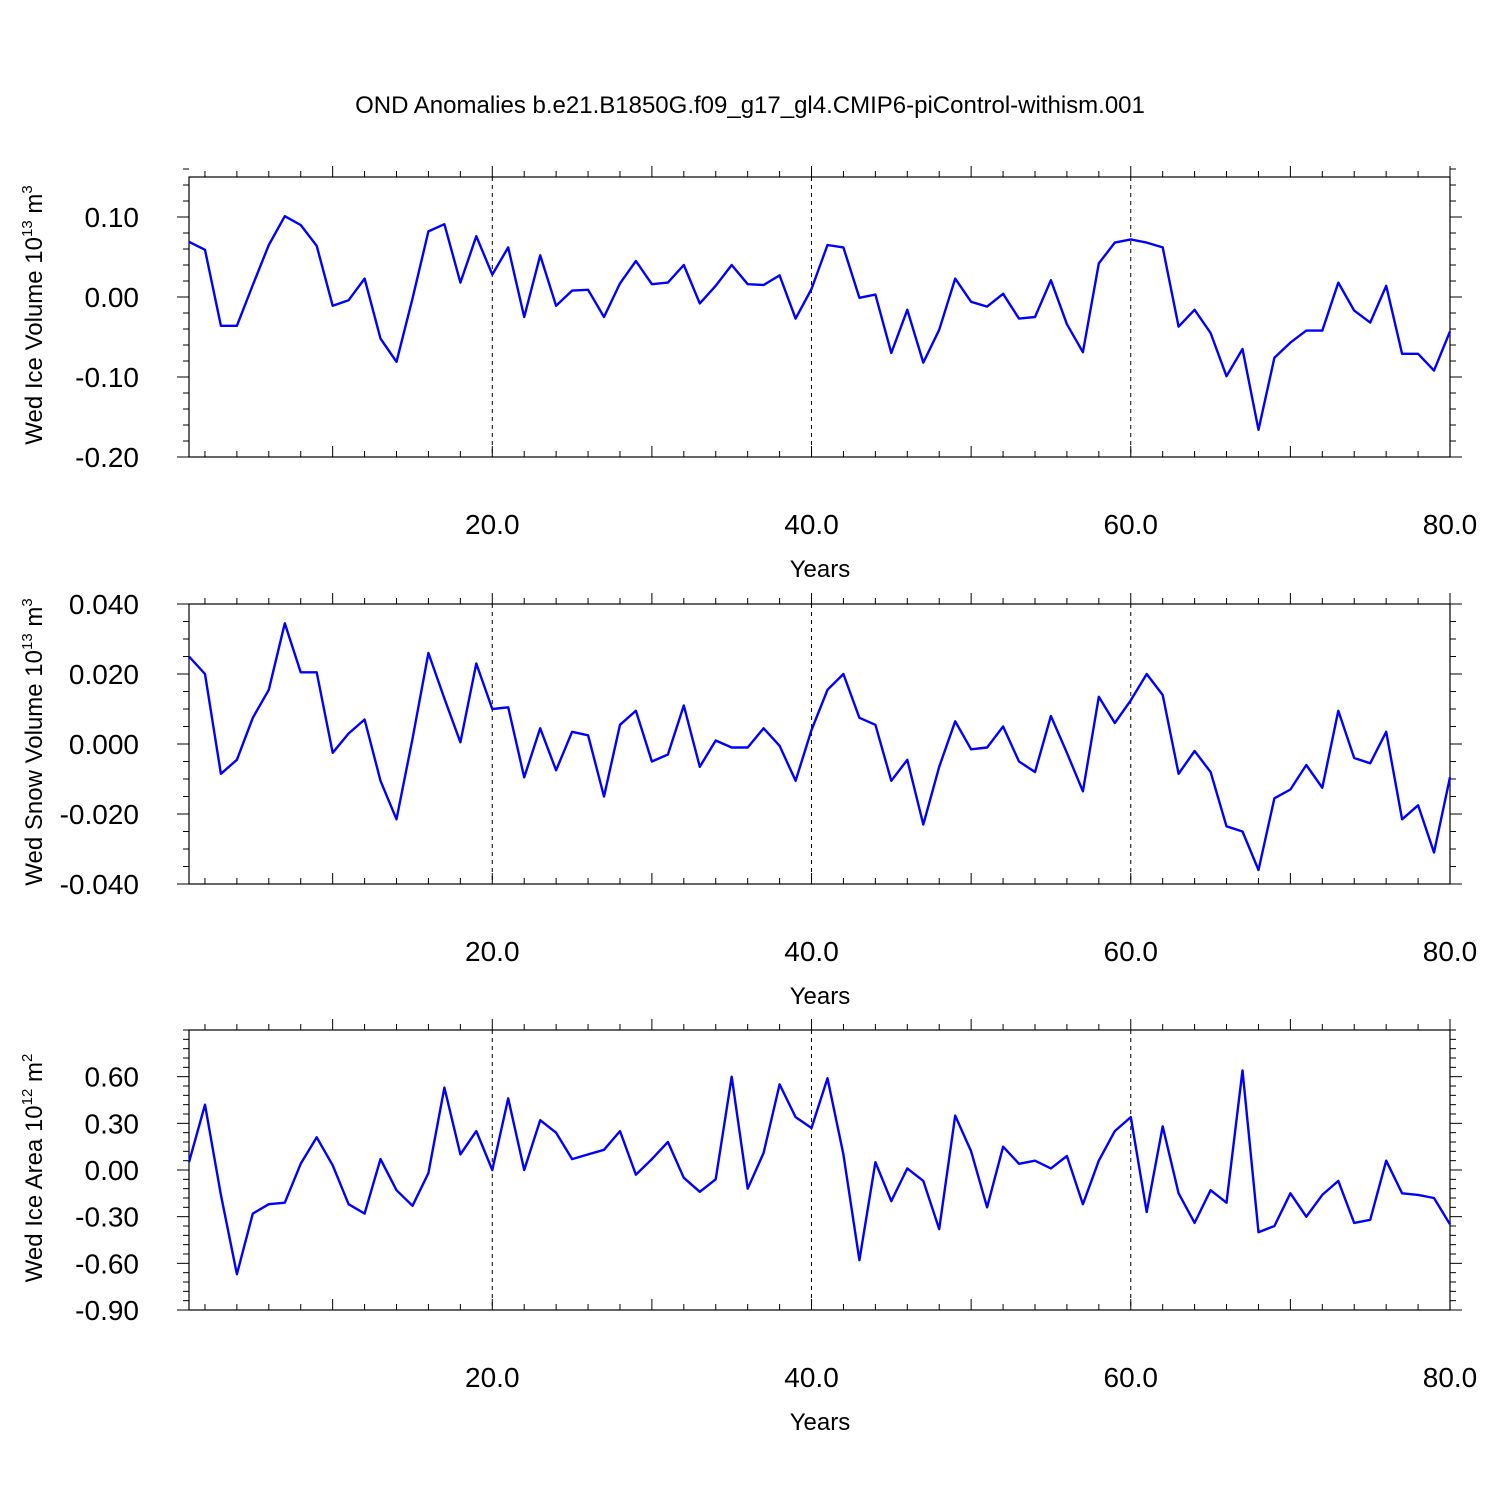  I want to click on y-axis-title-part: Wed Ice Area, so click(34, 1207).